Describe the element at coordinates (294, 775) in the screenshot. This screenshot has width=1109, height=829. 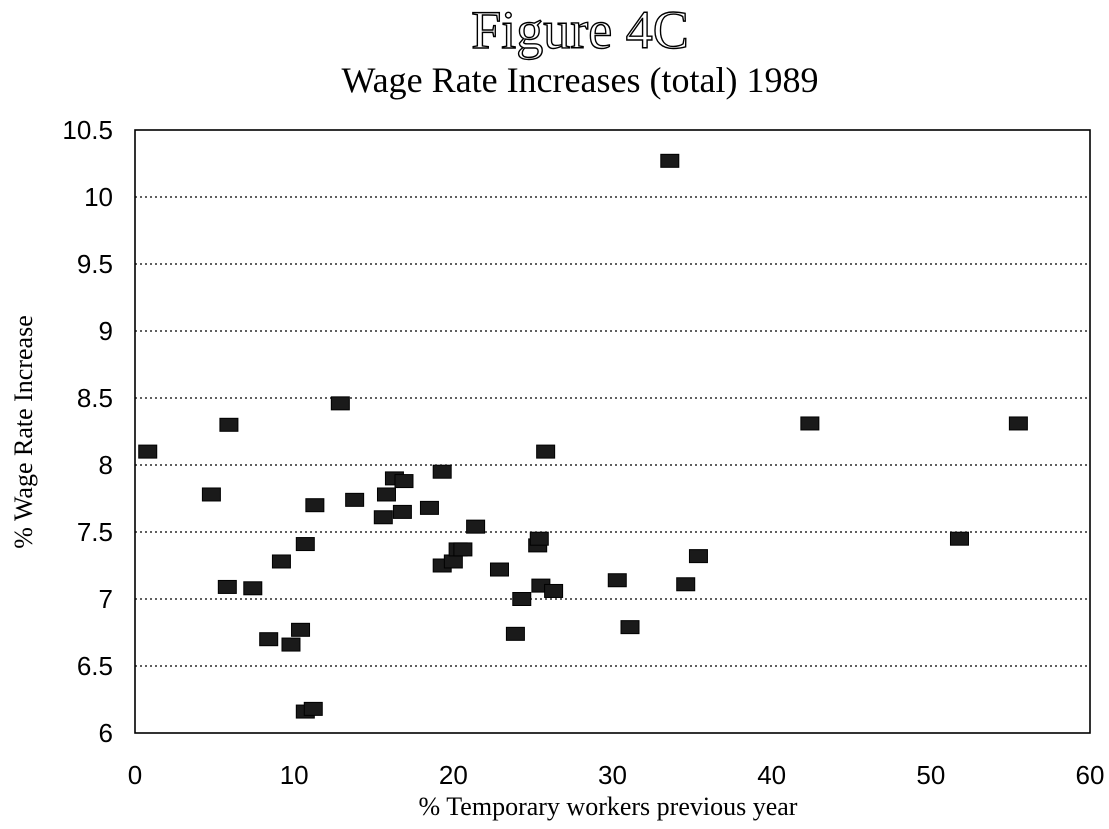
I see `x-tick-label: 10` at that location.